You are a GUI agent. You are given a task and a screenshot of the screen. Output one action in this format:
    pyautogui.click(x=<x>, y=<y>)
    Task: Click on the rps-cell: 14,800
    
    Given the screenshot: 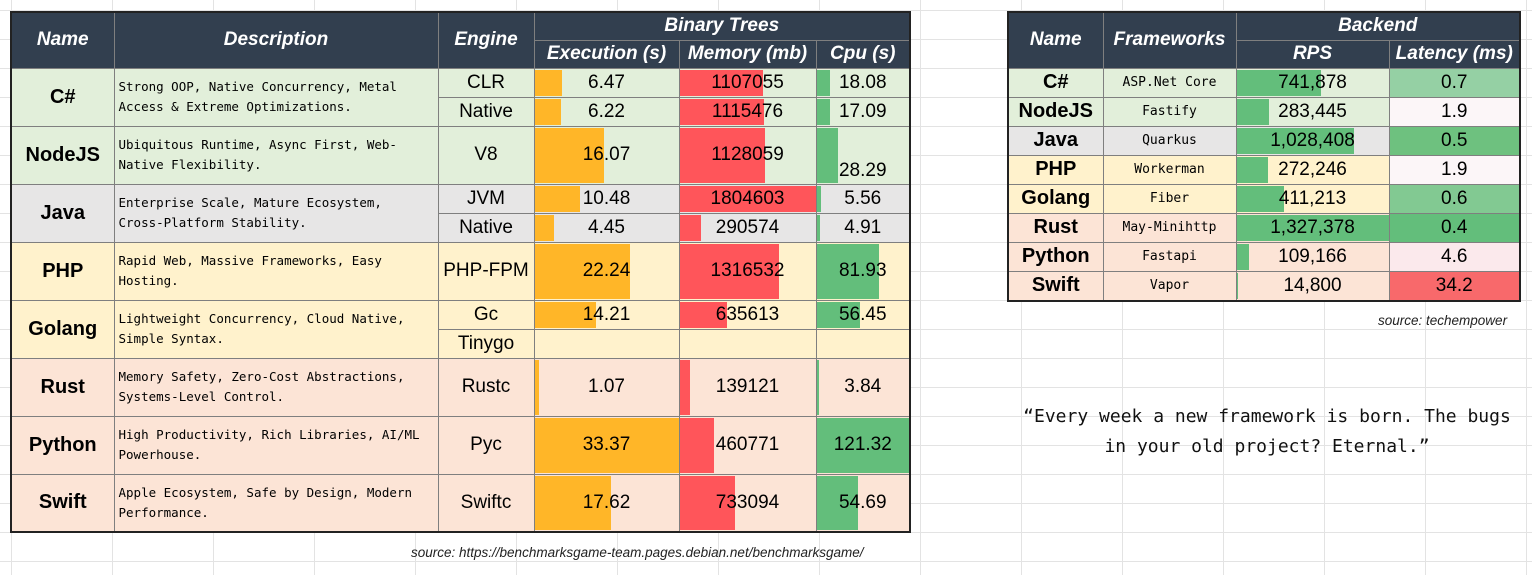 What is the action you would take?
    pyautogui.click(x=1312, y=285)
    